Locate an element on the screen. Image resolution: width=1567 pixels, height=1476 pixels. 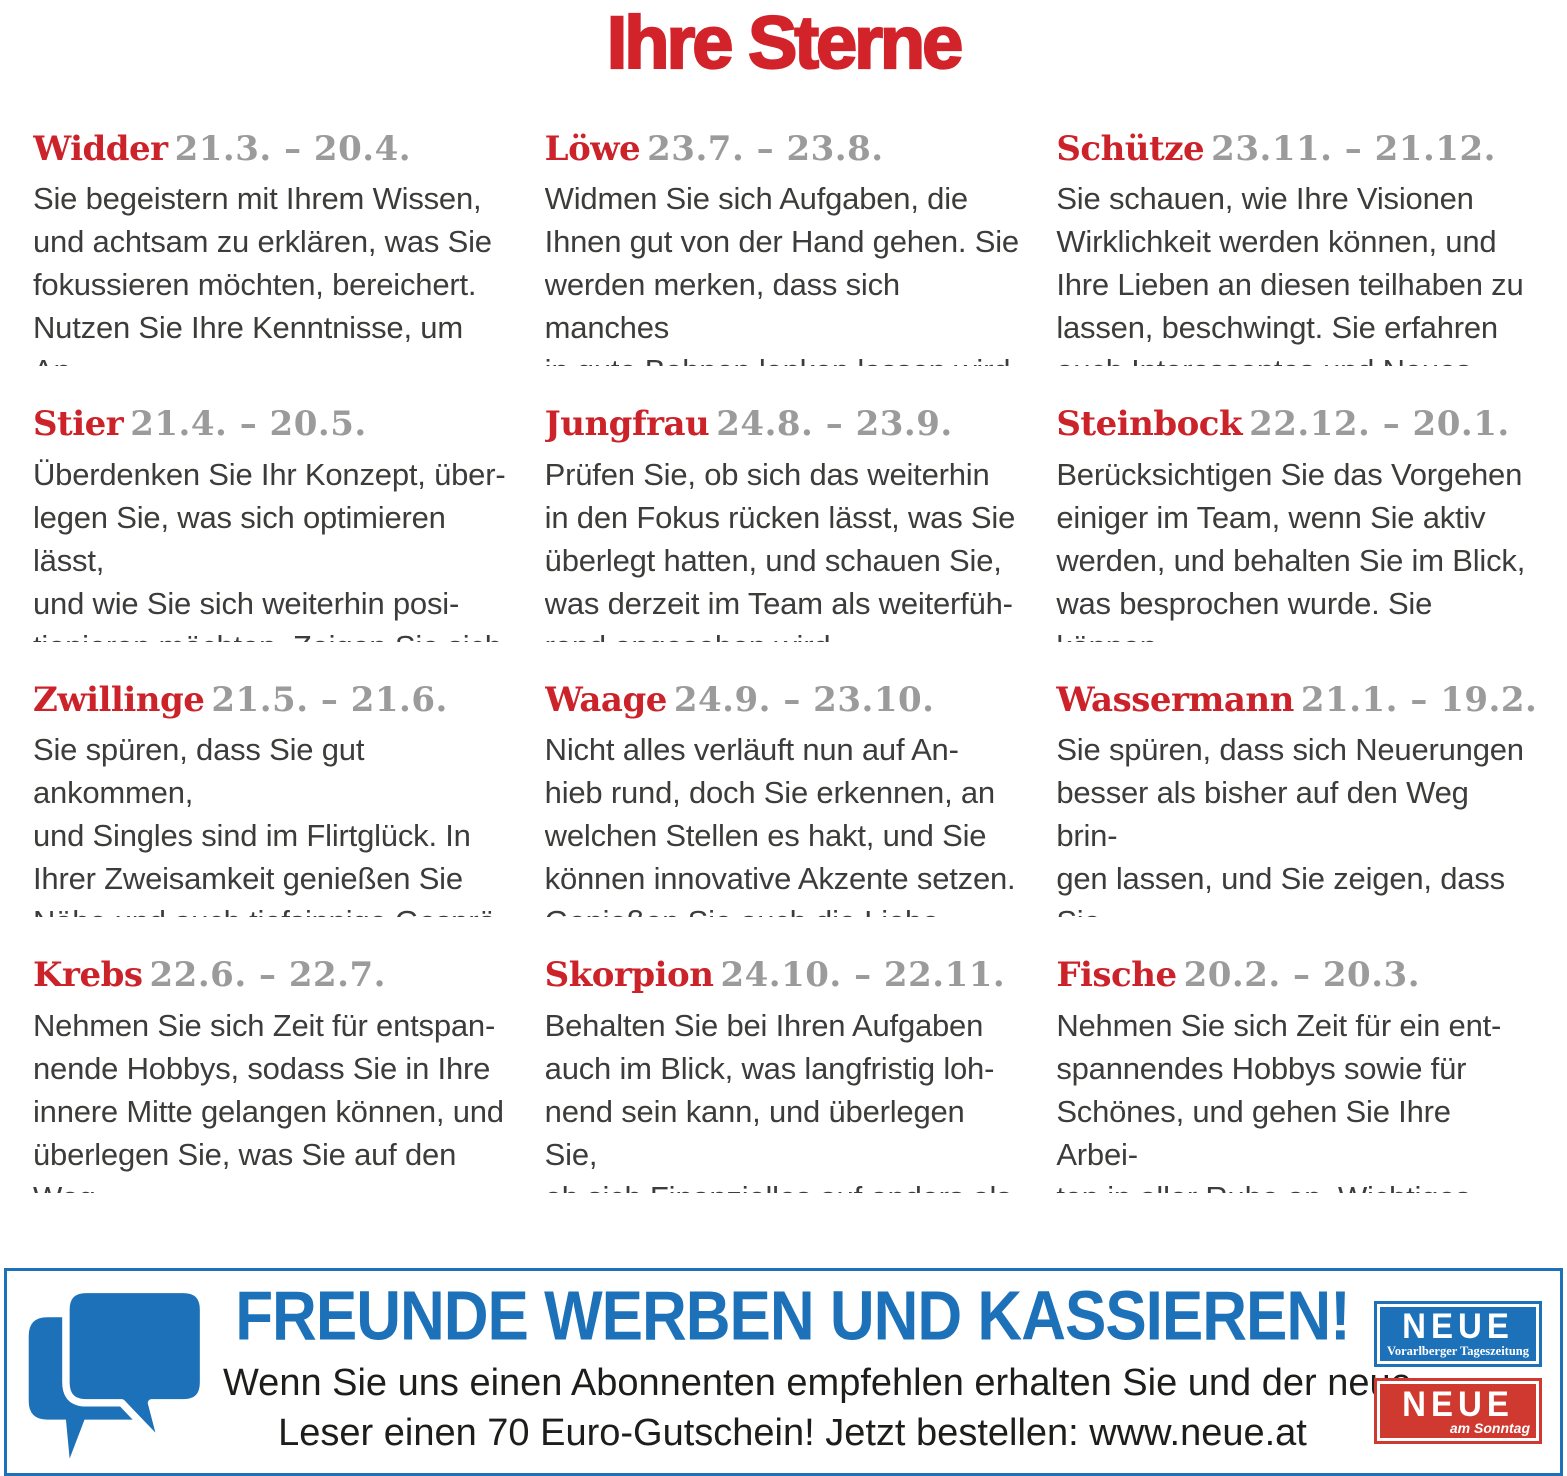
sign-name: Skorpion is located at coordinates (629, 976).